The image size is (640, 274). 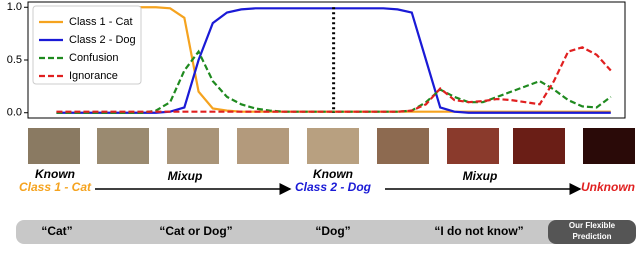 I want to click on prediction-bar, so click(x=288, y=232).